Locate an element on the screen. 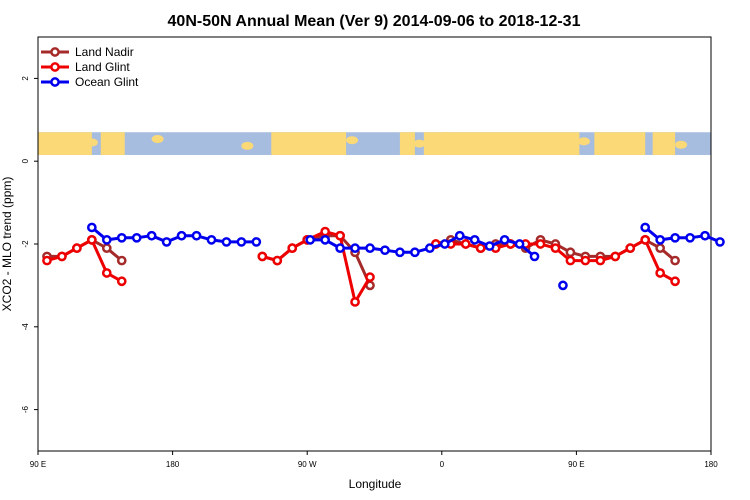 The image size is (750, 500). y-tick-label: -4 is located at coordinates (25, 327).